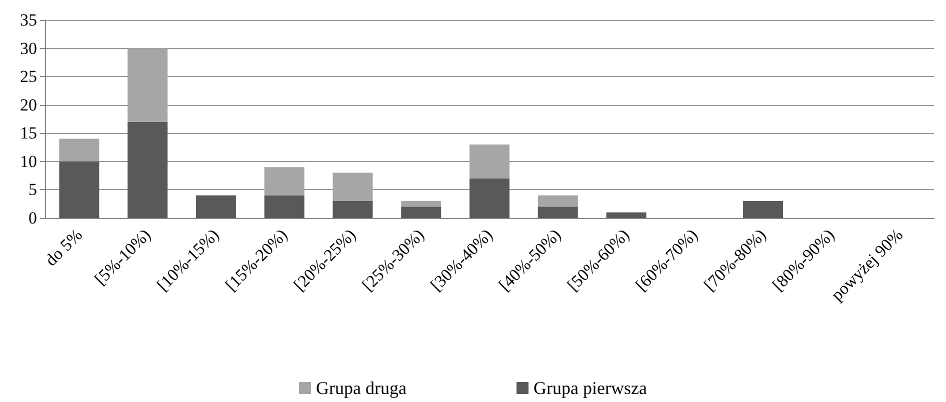 The height and width of the screenshot is (402, 946). I want to click on y-tick-label: 0, so click(32, 218).